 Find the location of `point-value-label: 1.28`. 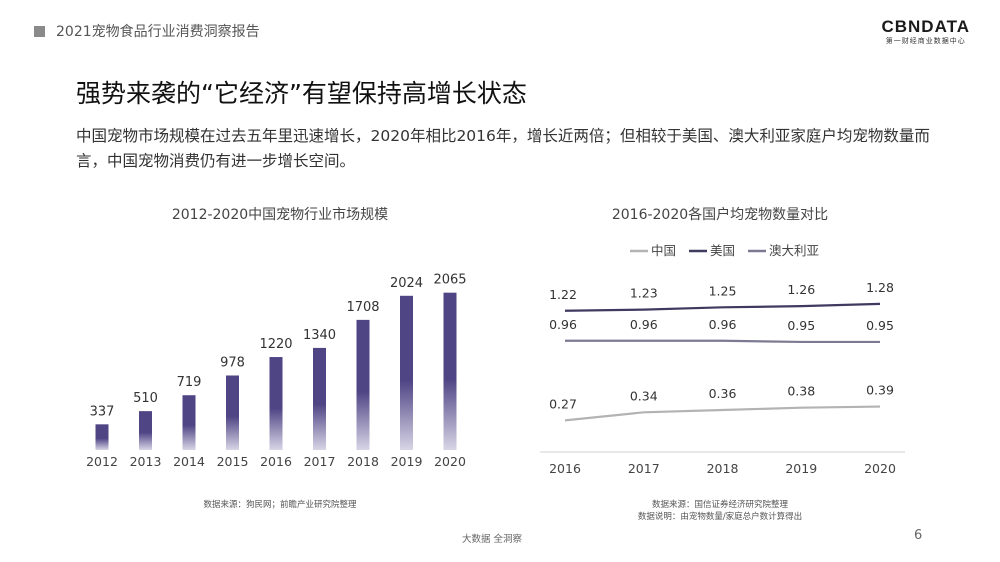

point-value-label: 1.28 is located at coordinates (880, 287).